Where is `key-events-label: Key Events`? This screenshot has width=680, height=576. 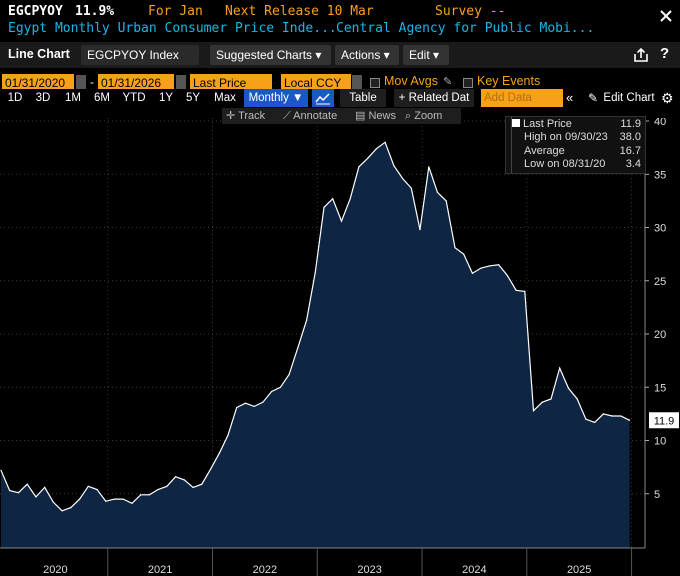
key-events-label: Key Events is located at coordinates (509, 81).